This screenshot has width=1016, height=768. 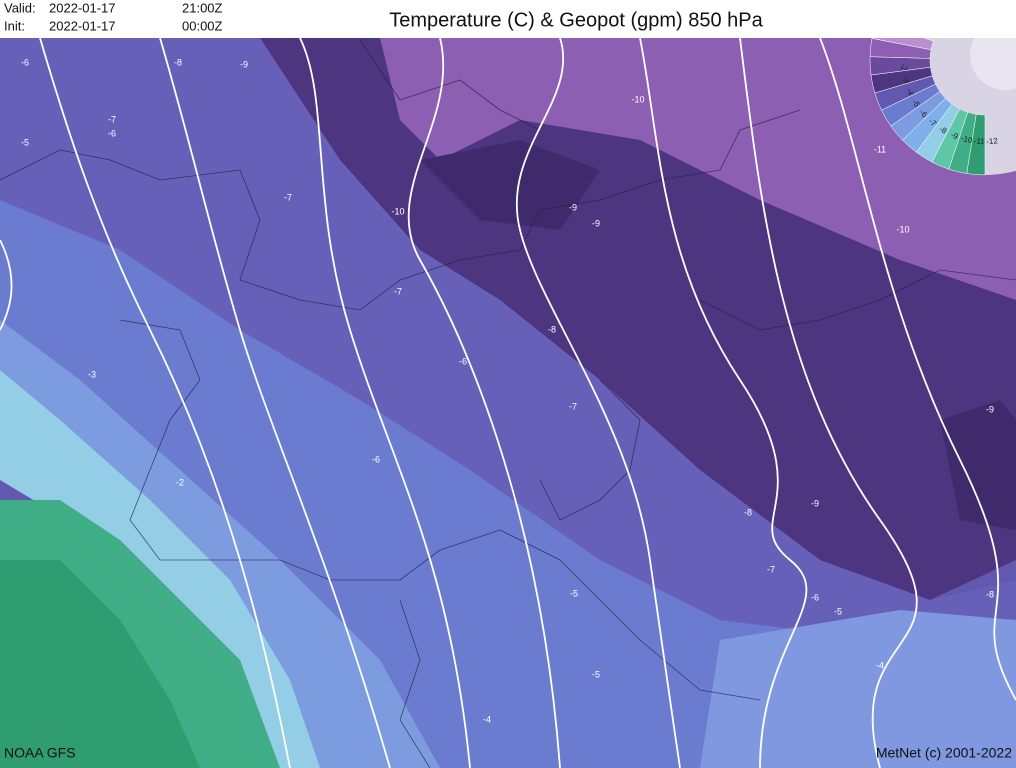 I want to click on credit-label: MetNet (c) 2001-2022, so click(x=944, y=753).